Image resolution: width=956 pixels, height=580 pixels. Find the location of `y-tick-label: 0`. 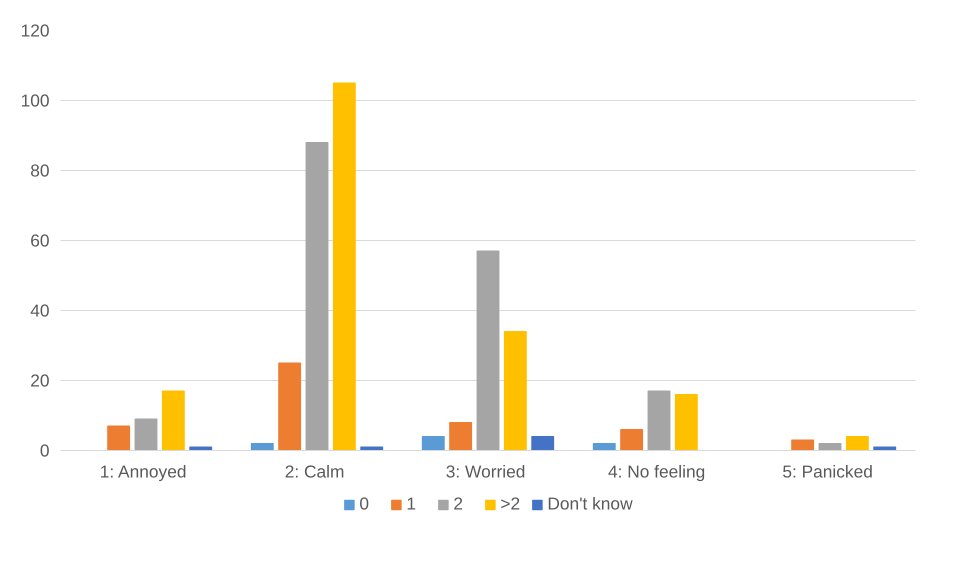

y-tick-label: 0 is located at coordinates (45, 450).